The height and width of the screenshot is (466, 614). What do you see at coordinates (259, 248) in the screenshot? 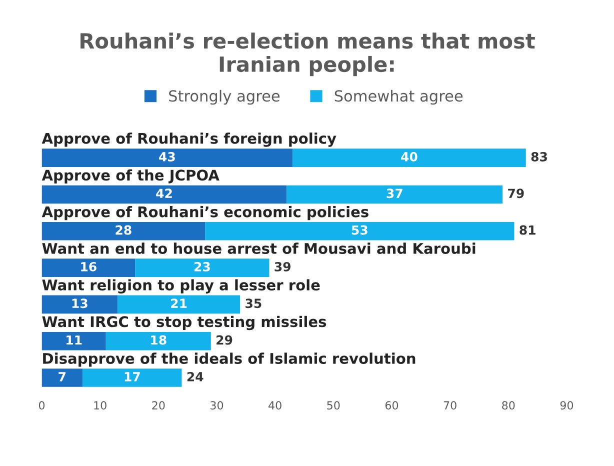
I see `y-tick-label: Want an end to house arrest of Mousavi and Karoubi` at bounding box center [259, 248].